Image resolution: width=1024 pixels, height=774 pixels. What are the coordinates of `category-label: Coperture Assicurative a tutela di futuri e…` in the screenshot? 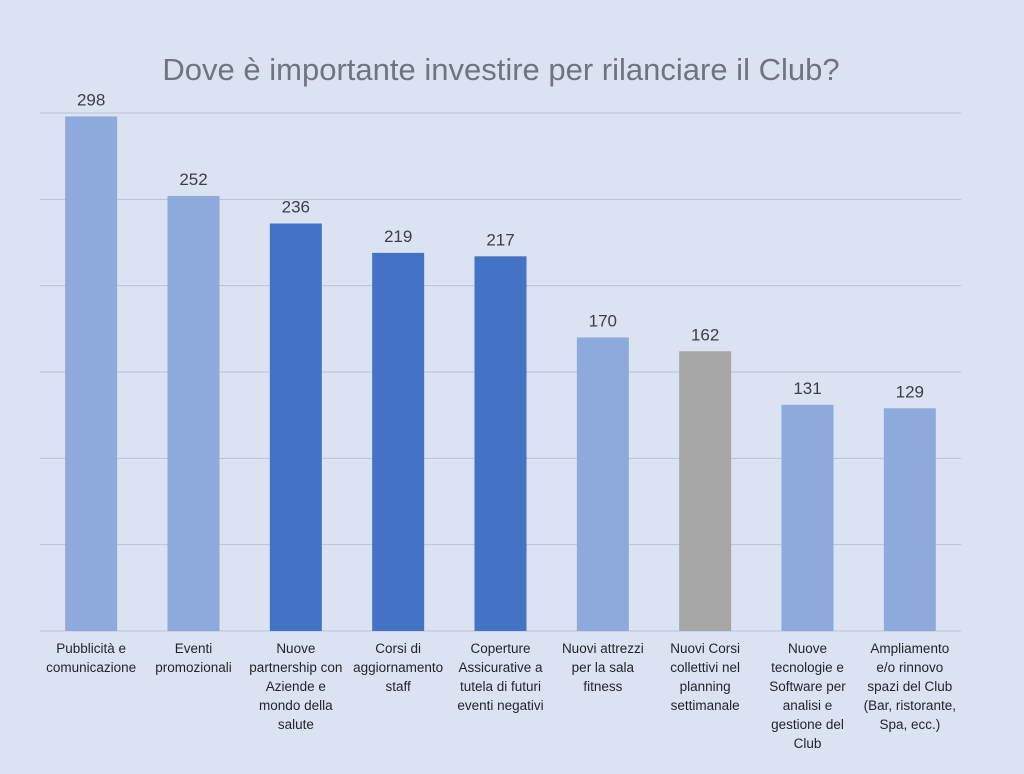 It's located at (500, 677).